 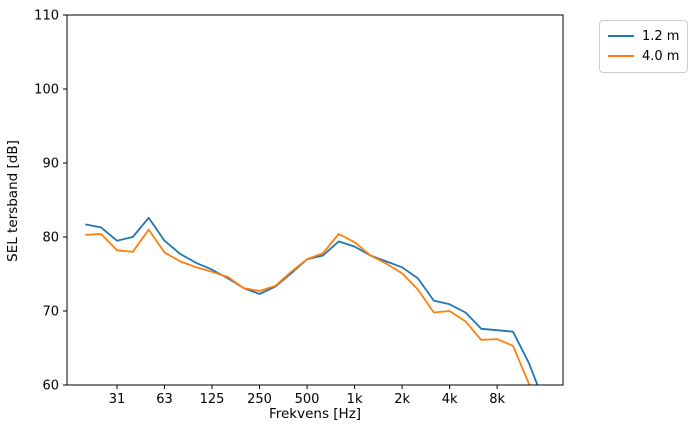 What do you see at coordinates (497, 399) in the screenshot?
I see `x-tick-label: 8k` at bounding box center [497, 399].